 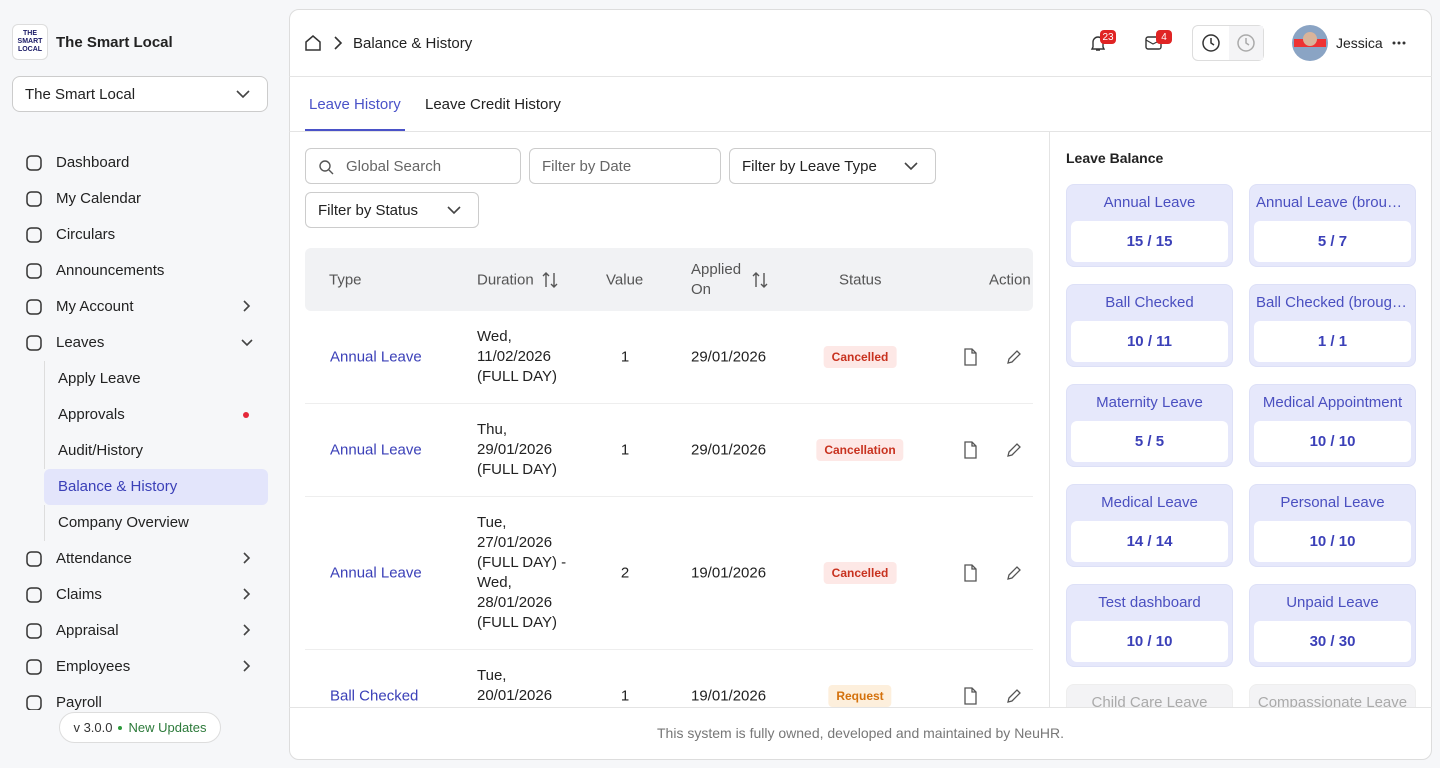 I want to click on applied-on: 19/01/2026, so click(x=729, y=573).